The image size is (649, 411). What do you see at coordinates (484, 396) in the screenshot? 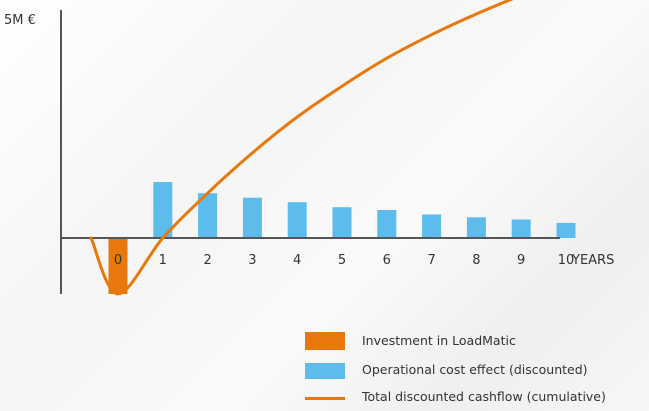
I see `legend-label-cumulative: Total discounted cashflow (cumulative)` at bounding box center [484, 396].